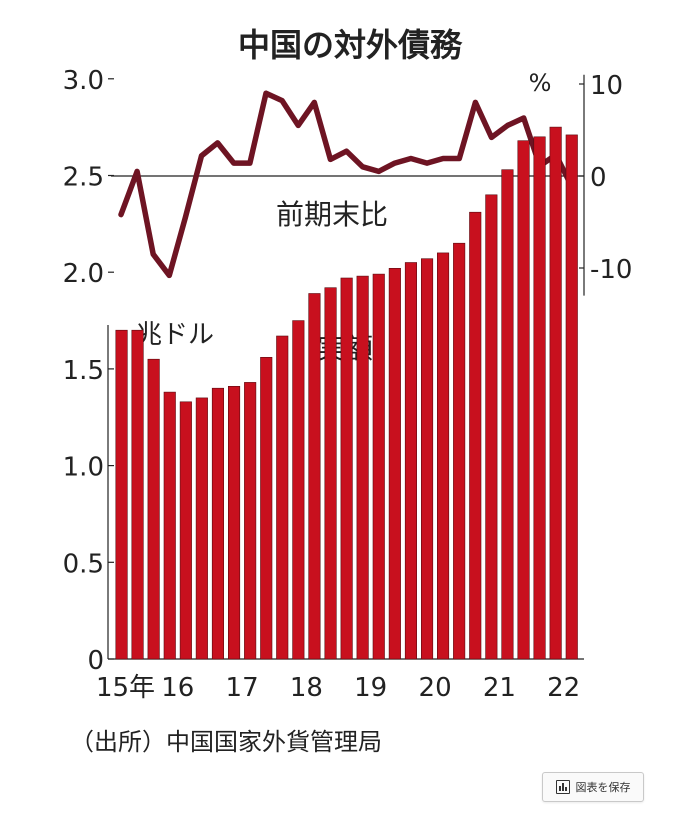 The width and height of the screenshot is (681, 814). I want to click on y-tick-label: 1.5, so click(83, 371).